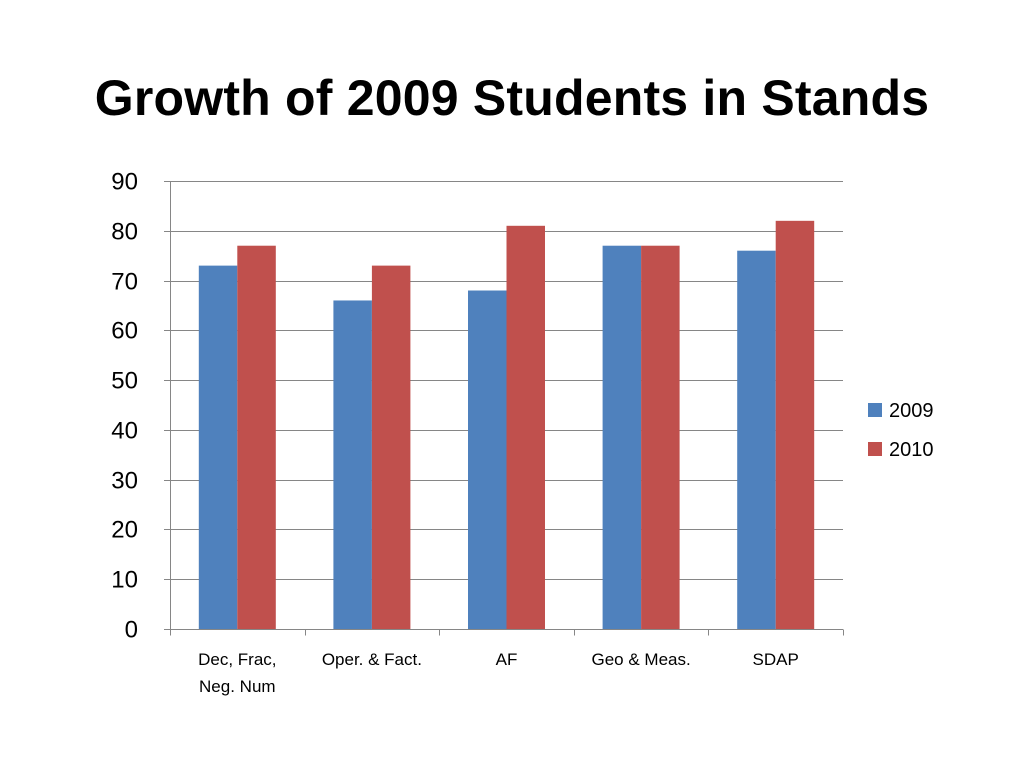 This screenshot has height=768, width=1024. What do you see at coordinates (124, 282) in the screenshot?
I see `y-tick-label: 70` at bounding box center [124, 282].